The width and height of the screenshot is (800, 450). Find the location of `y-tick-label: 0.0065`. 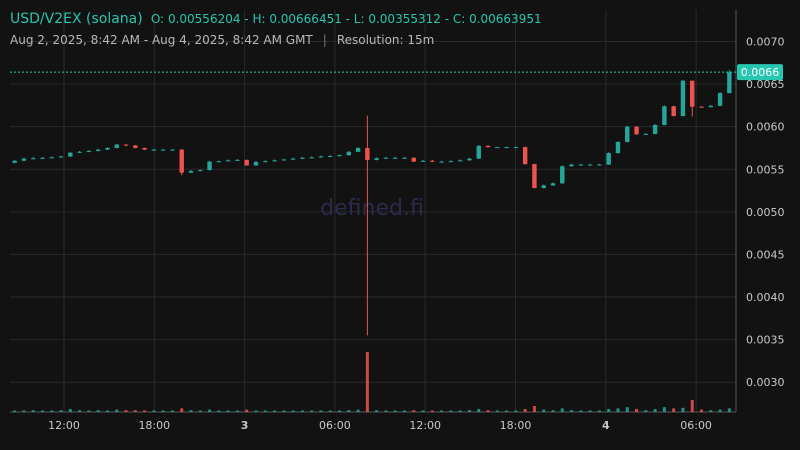

y-tick-label: 0.0065 is located at coordinates (765, 84).